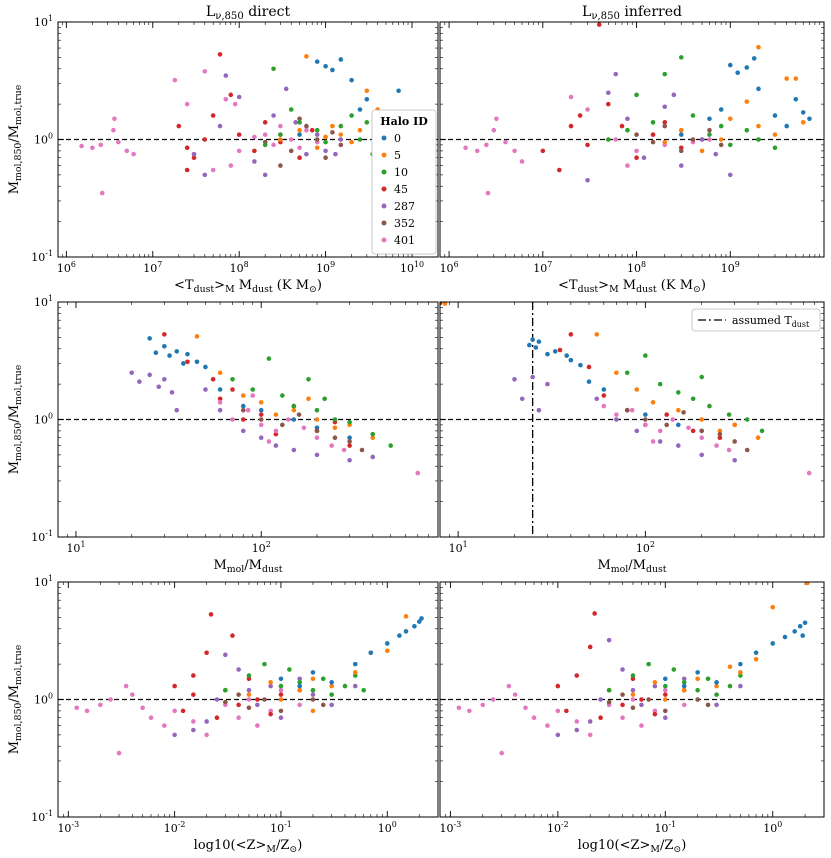 This screenshot has width=831, height=858. I want to click on legend-label-45: 45, so click(401, 189).